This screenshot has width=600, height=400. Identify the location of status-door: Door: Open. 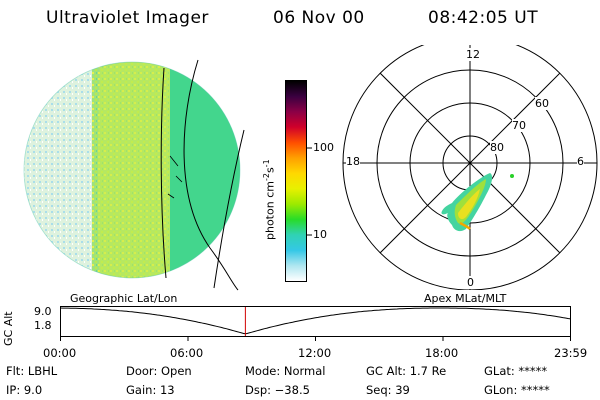
(159, 371).